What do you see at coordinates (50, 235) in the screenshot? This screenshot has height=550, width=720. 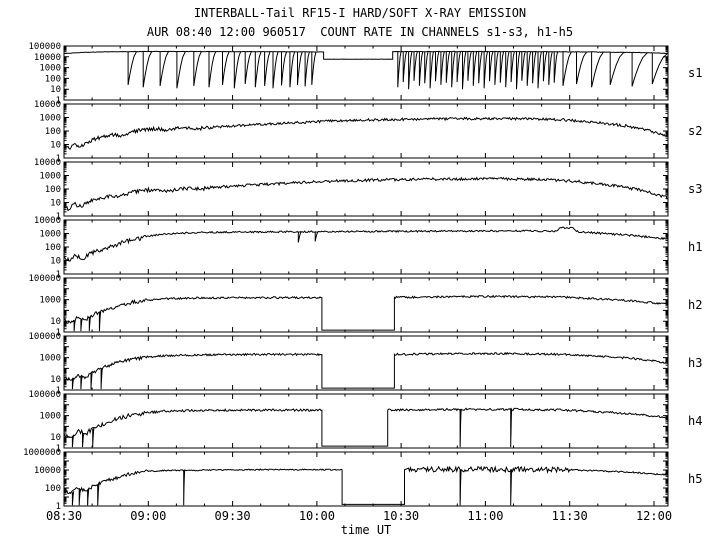 I see `ytick-label-h1: 1000` at bounding box center [50, 235].